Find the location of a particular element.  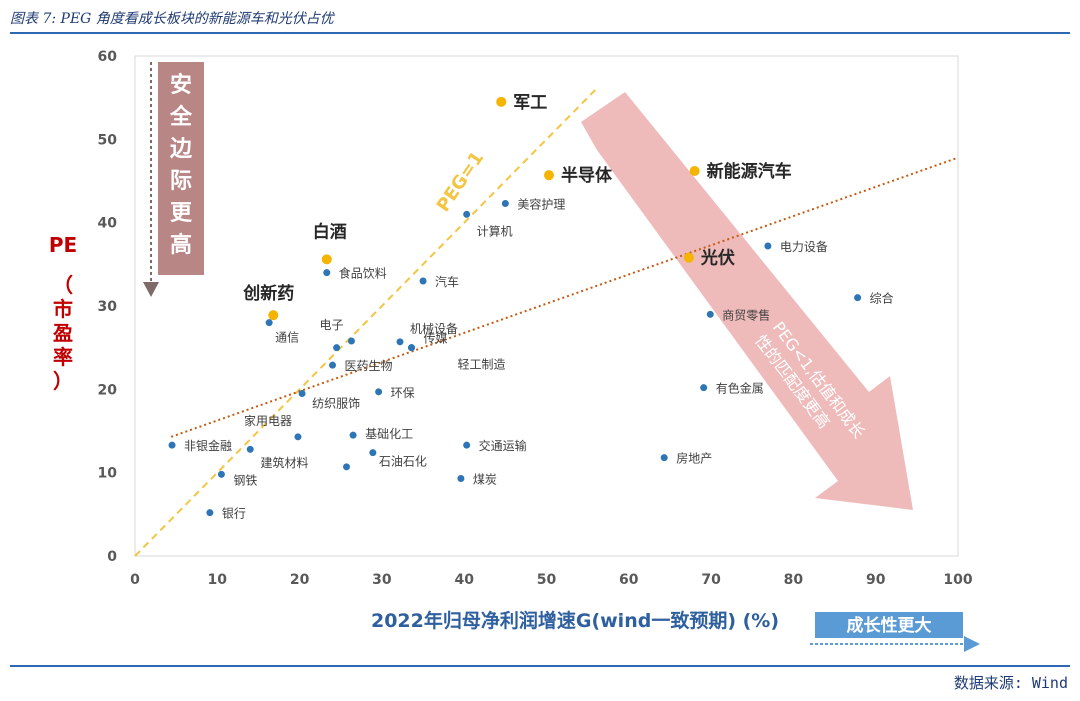

data-label: 环保 is located at coordinates (403, 393).